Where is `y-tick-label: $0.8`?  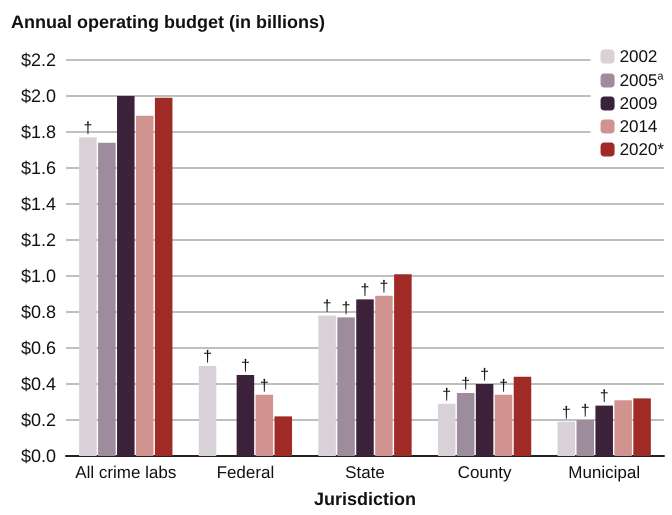 y-tick-label: $0.8 is located at coordinates (38, 312).